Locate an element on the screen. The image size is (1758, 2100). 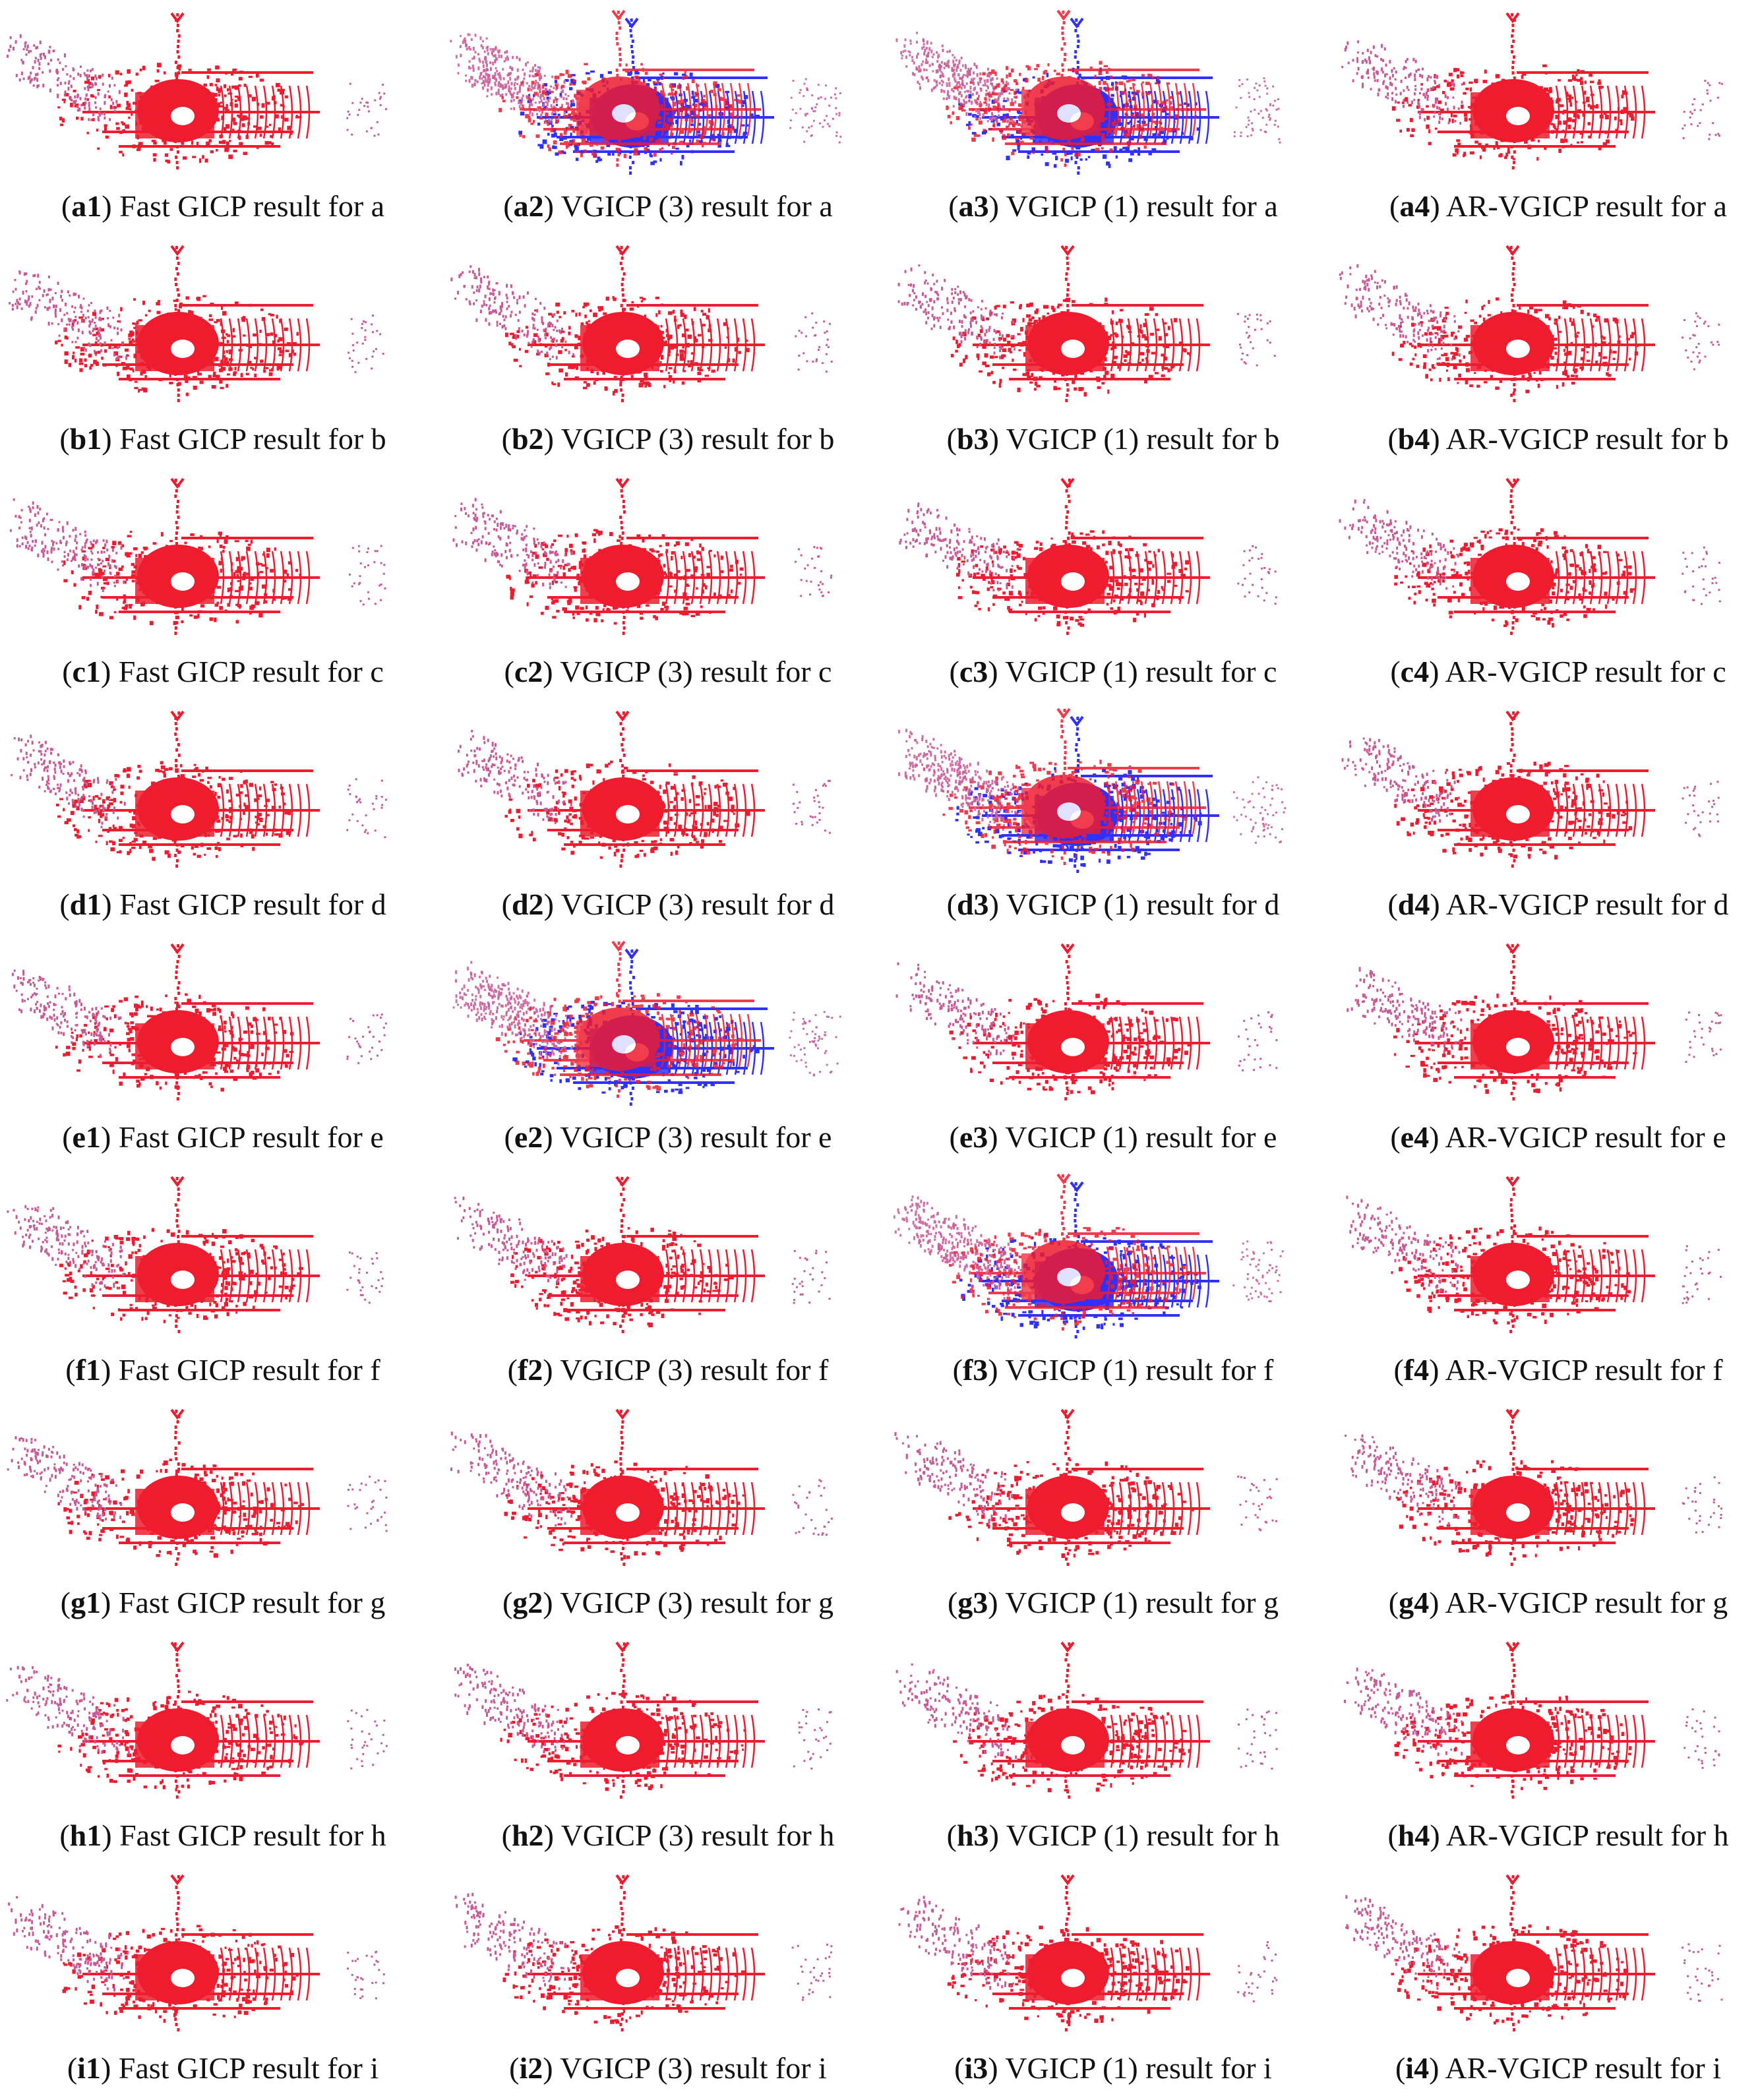
panel-caption: (c3) VGICP (1) result for c is located at coordinates (1113, 671).